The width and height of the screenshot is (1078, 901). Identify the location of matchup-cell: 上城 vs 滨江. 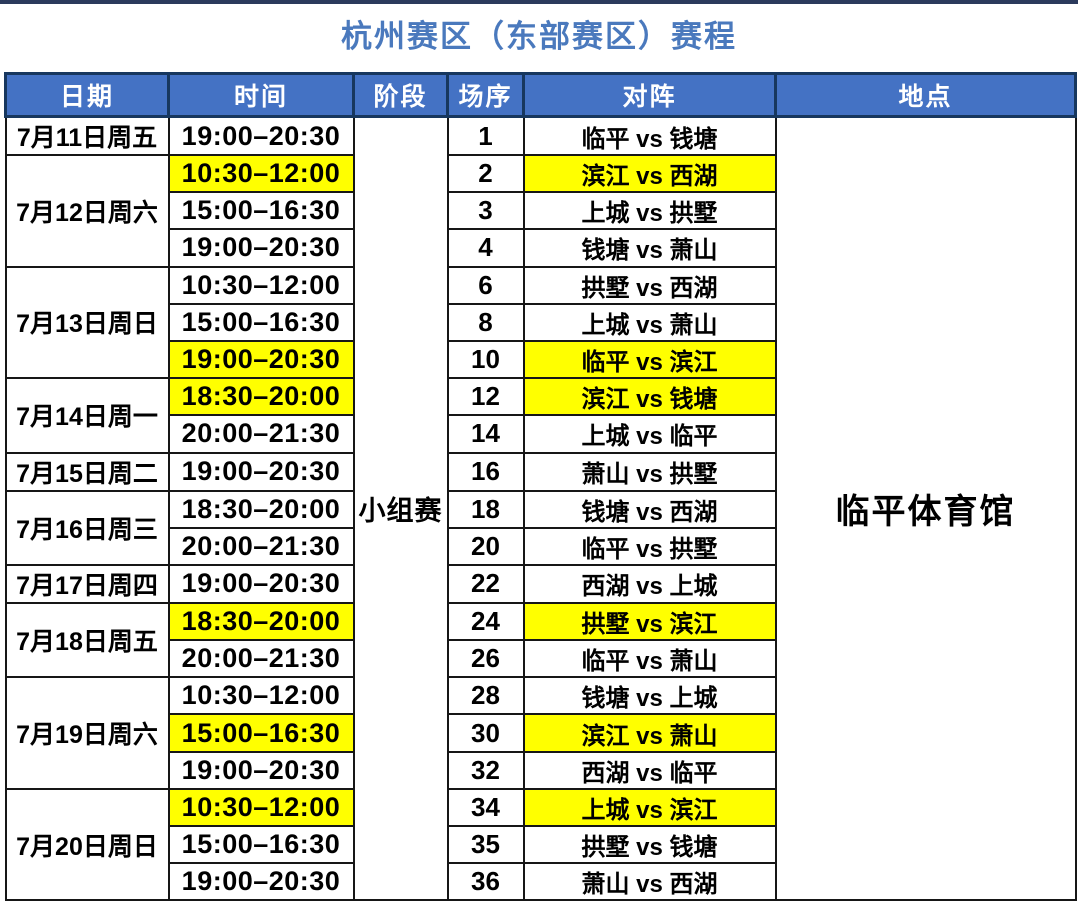
(649, 807).